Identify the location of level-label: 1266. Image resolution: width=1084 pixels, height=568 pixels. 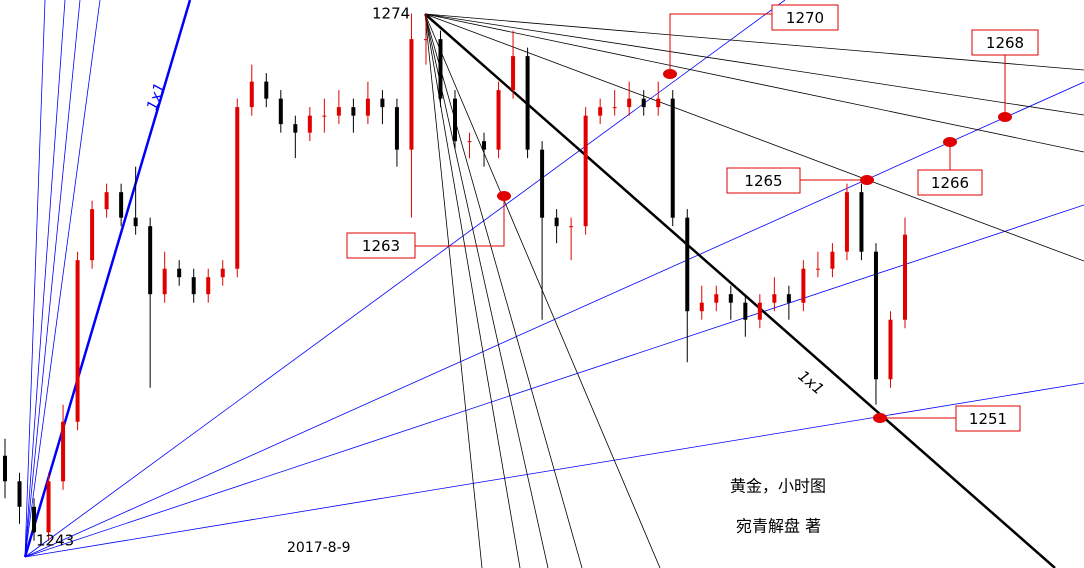
(950, 183).